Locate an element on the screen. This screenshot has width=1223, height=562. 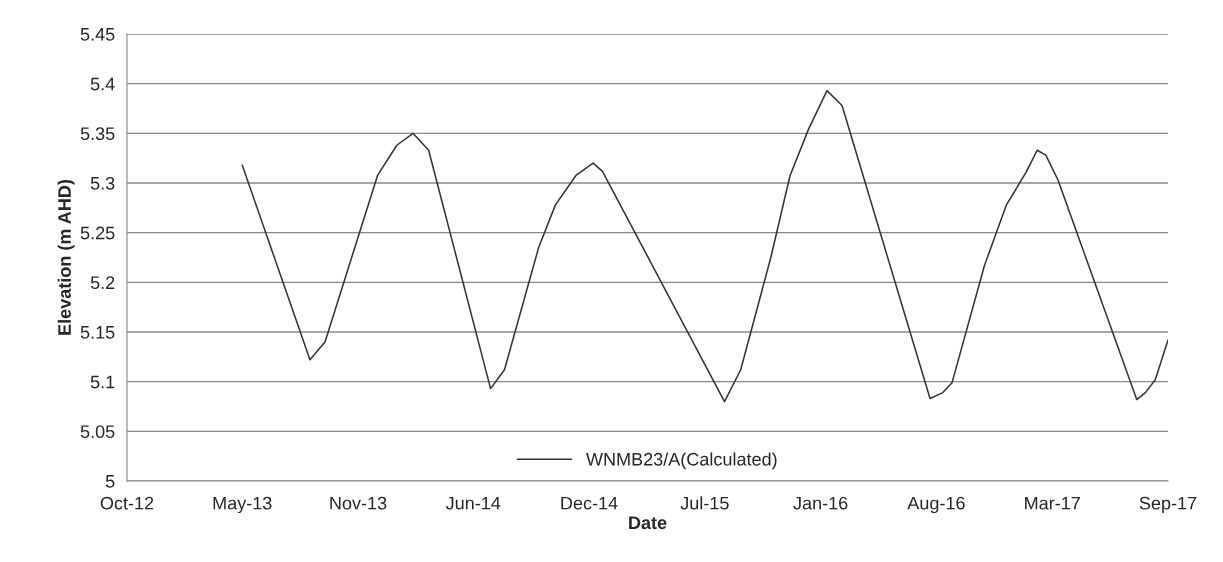
x-tick-label: Mar-17 is located at coordinates (1052, 503).